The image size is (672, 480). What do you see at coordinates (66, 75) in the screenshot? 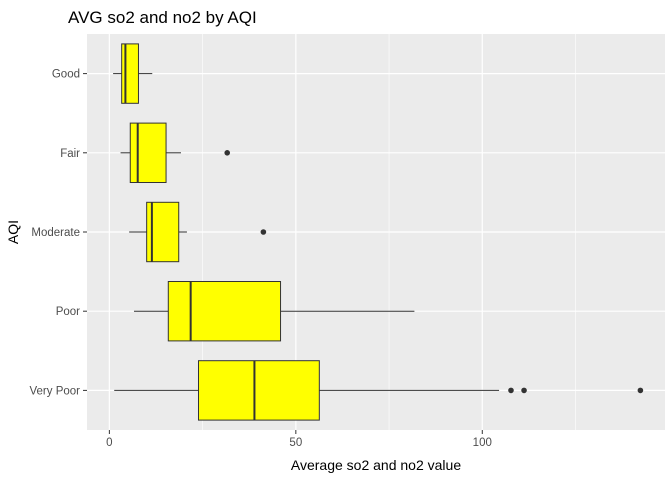
I see `y-tick-label: Good` at bounding box center [66, 75].